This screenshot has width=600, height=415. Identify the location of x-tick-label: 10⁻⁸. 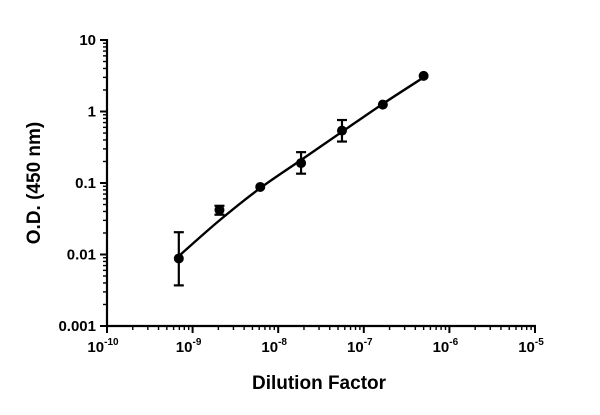
(274, 346).